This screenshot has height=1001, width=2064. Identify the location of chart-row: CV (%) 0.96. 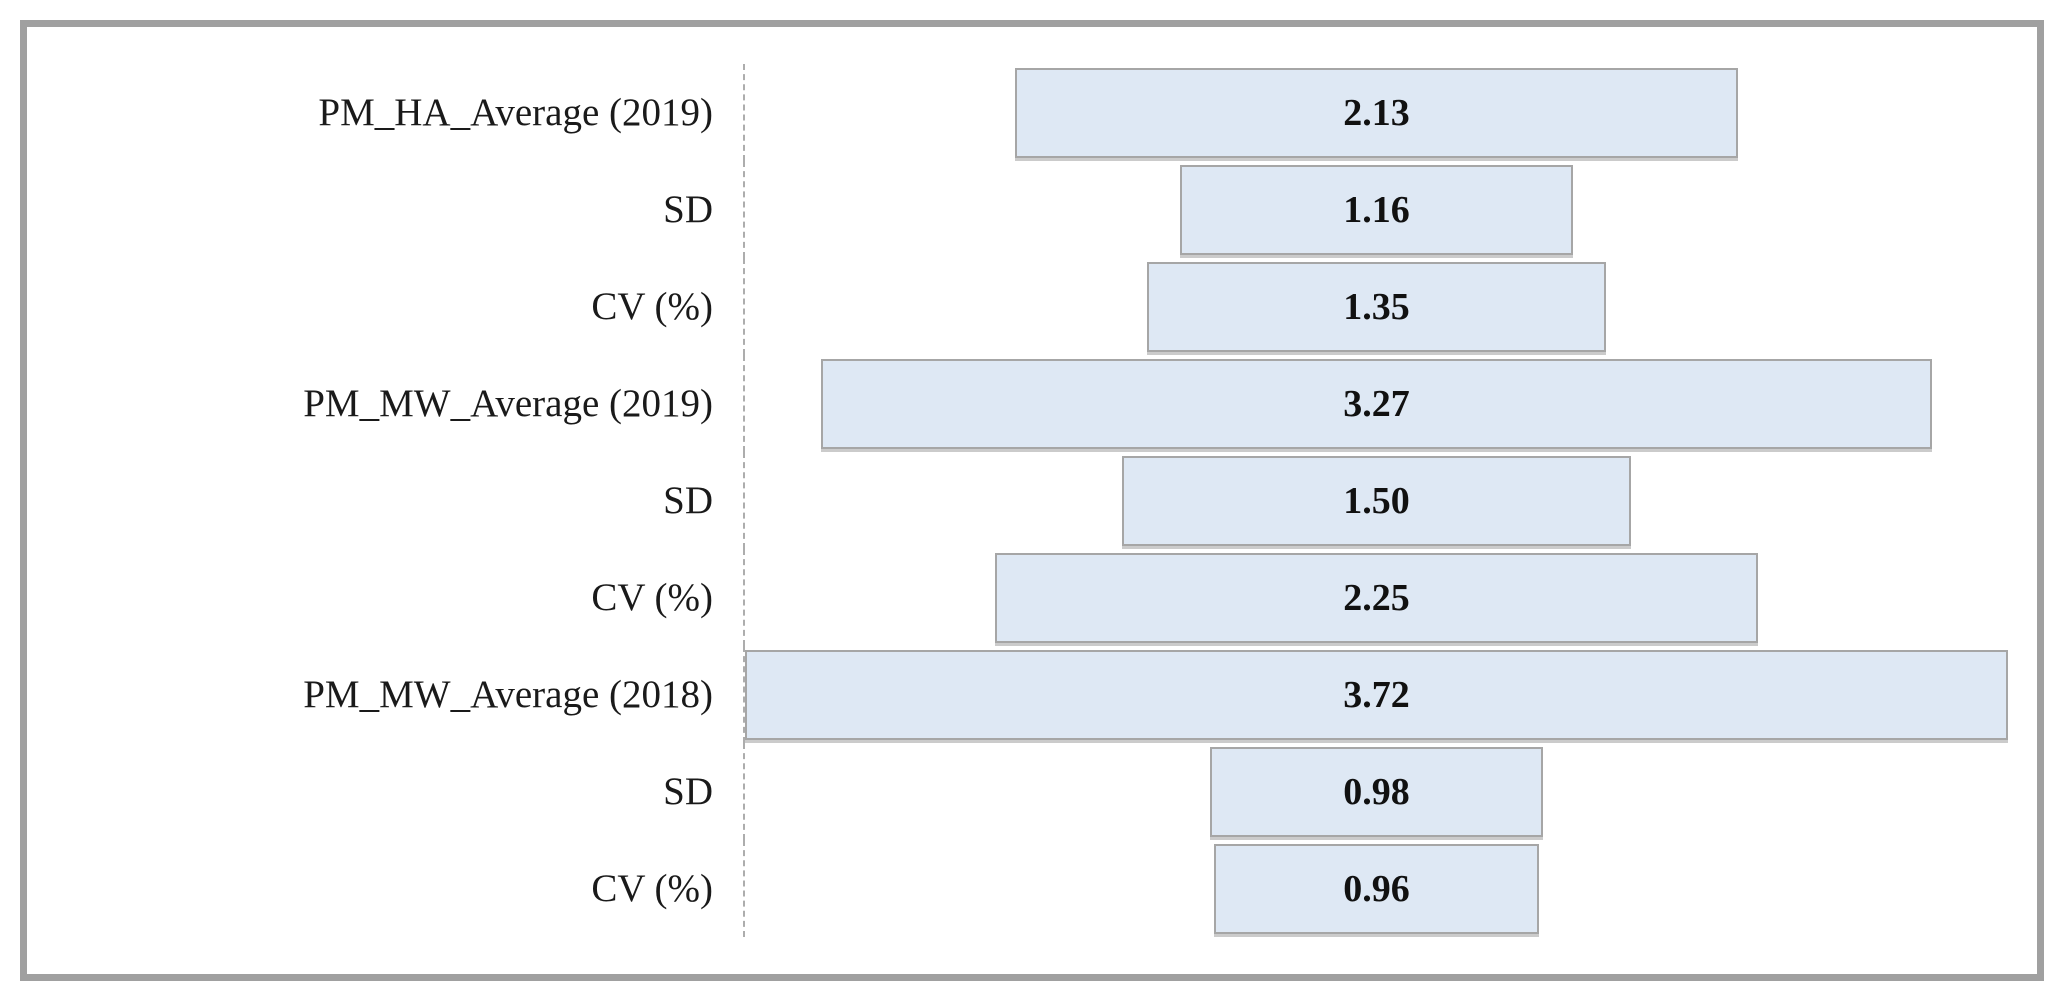
(1032, 888).